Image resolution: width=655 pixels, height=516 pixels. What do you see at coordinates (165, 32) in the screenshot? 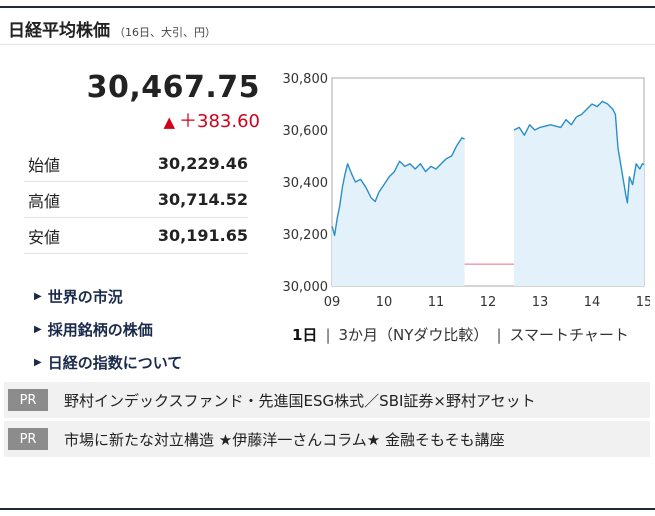
I see `session-note: （16日、大引、円）` at bounding box center [165, 32].